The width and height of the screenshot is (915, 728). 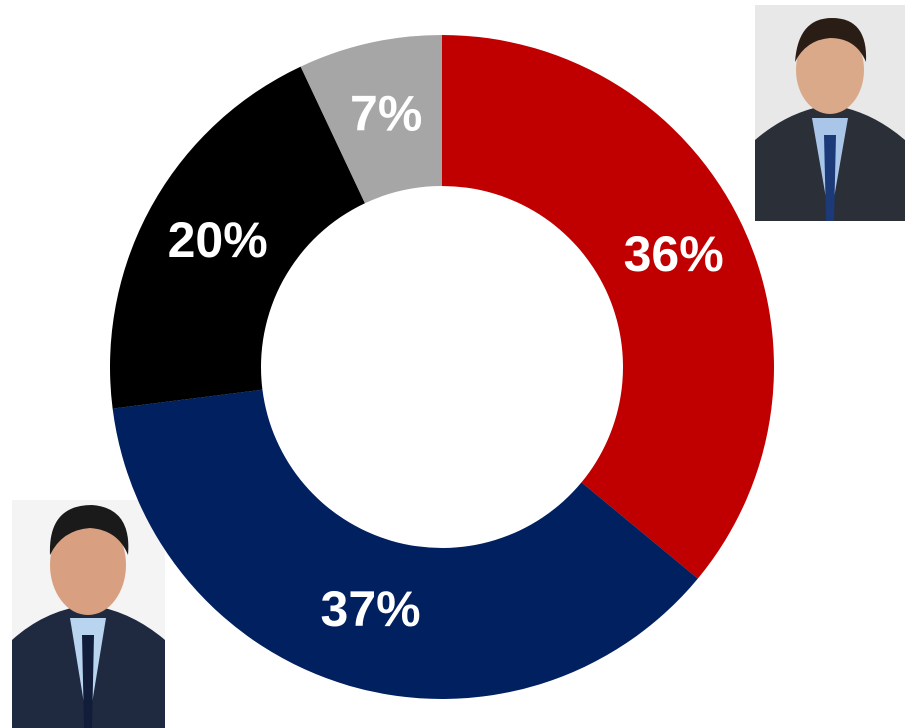 I want to click on value-label: 20%, so click(x=218, y=240).